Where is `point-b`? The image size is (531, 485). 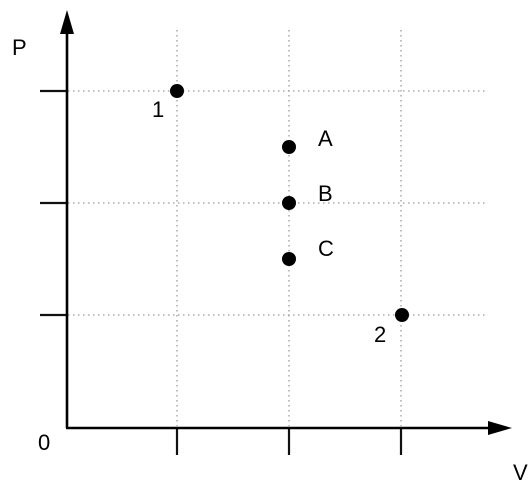 point-b is located at coordinates (289, 203).